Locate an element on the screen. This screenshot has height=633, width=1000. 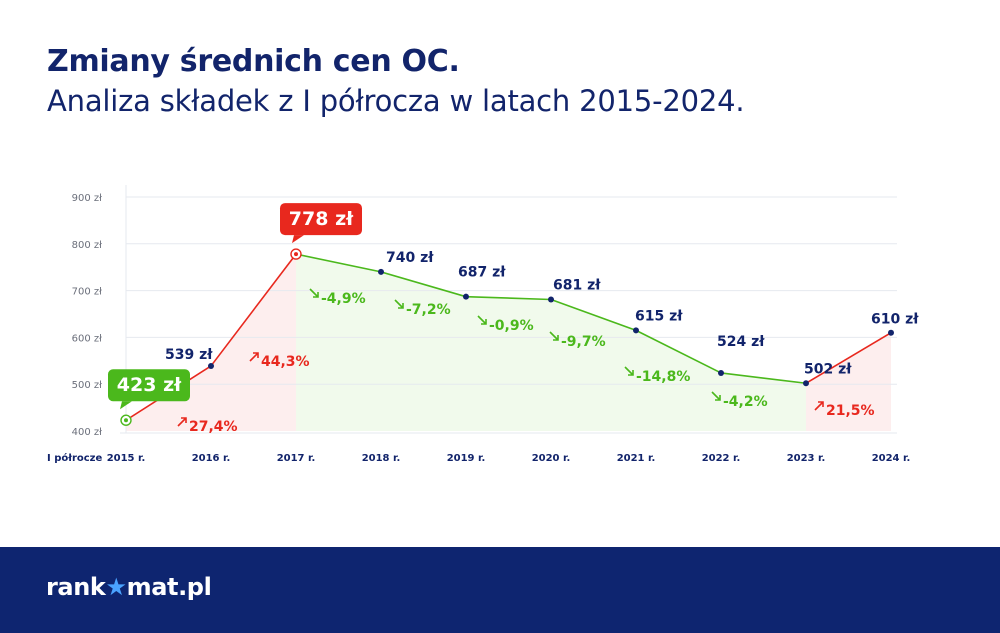
change-value: -0,9% is located at coordinates (511, 326).